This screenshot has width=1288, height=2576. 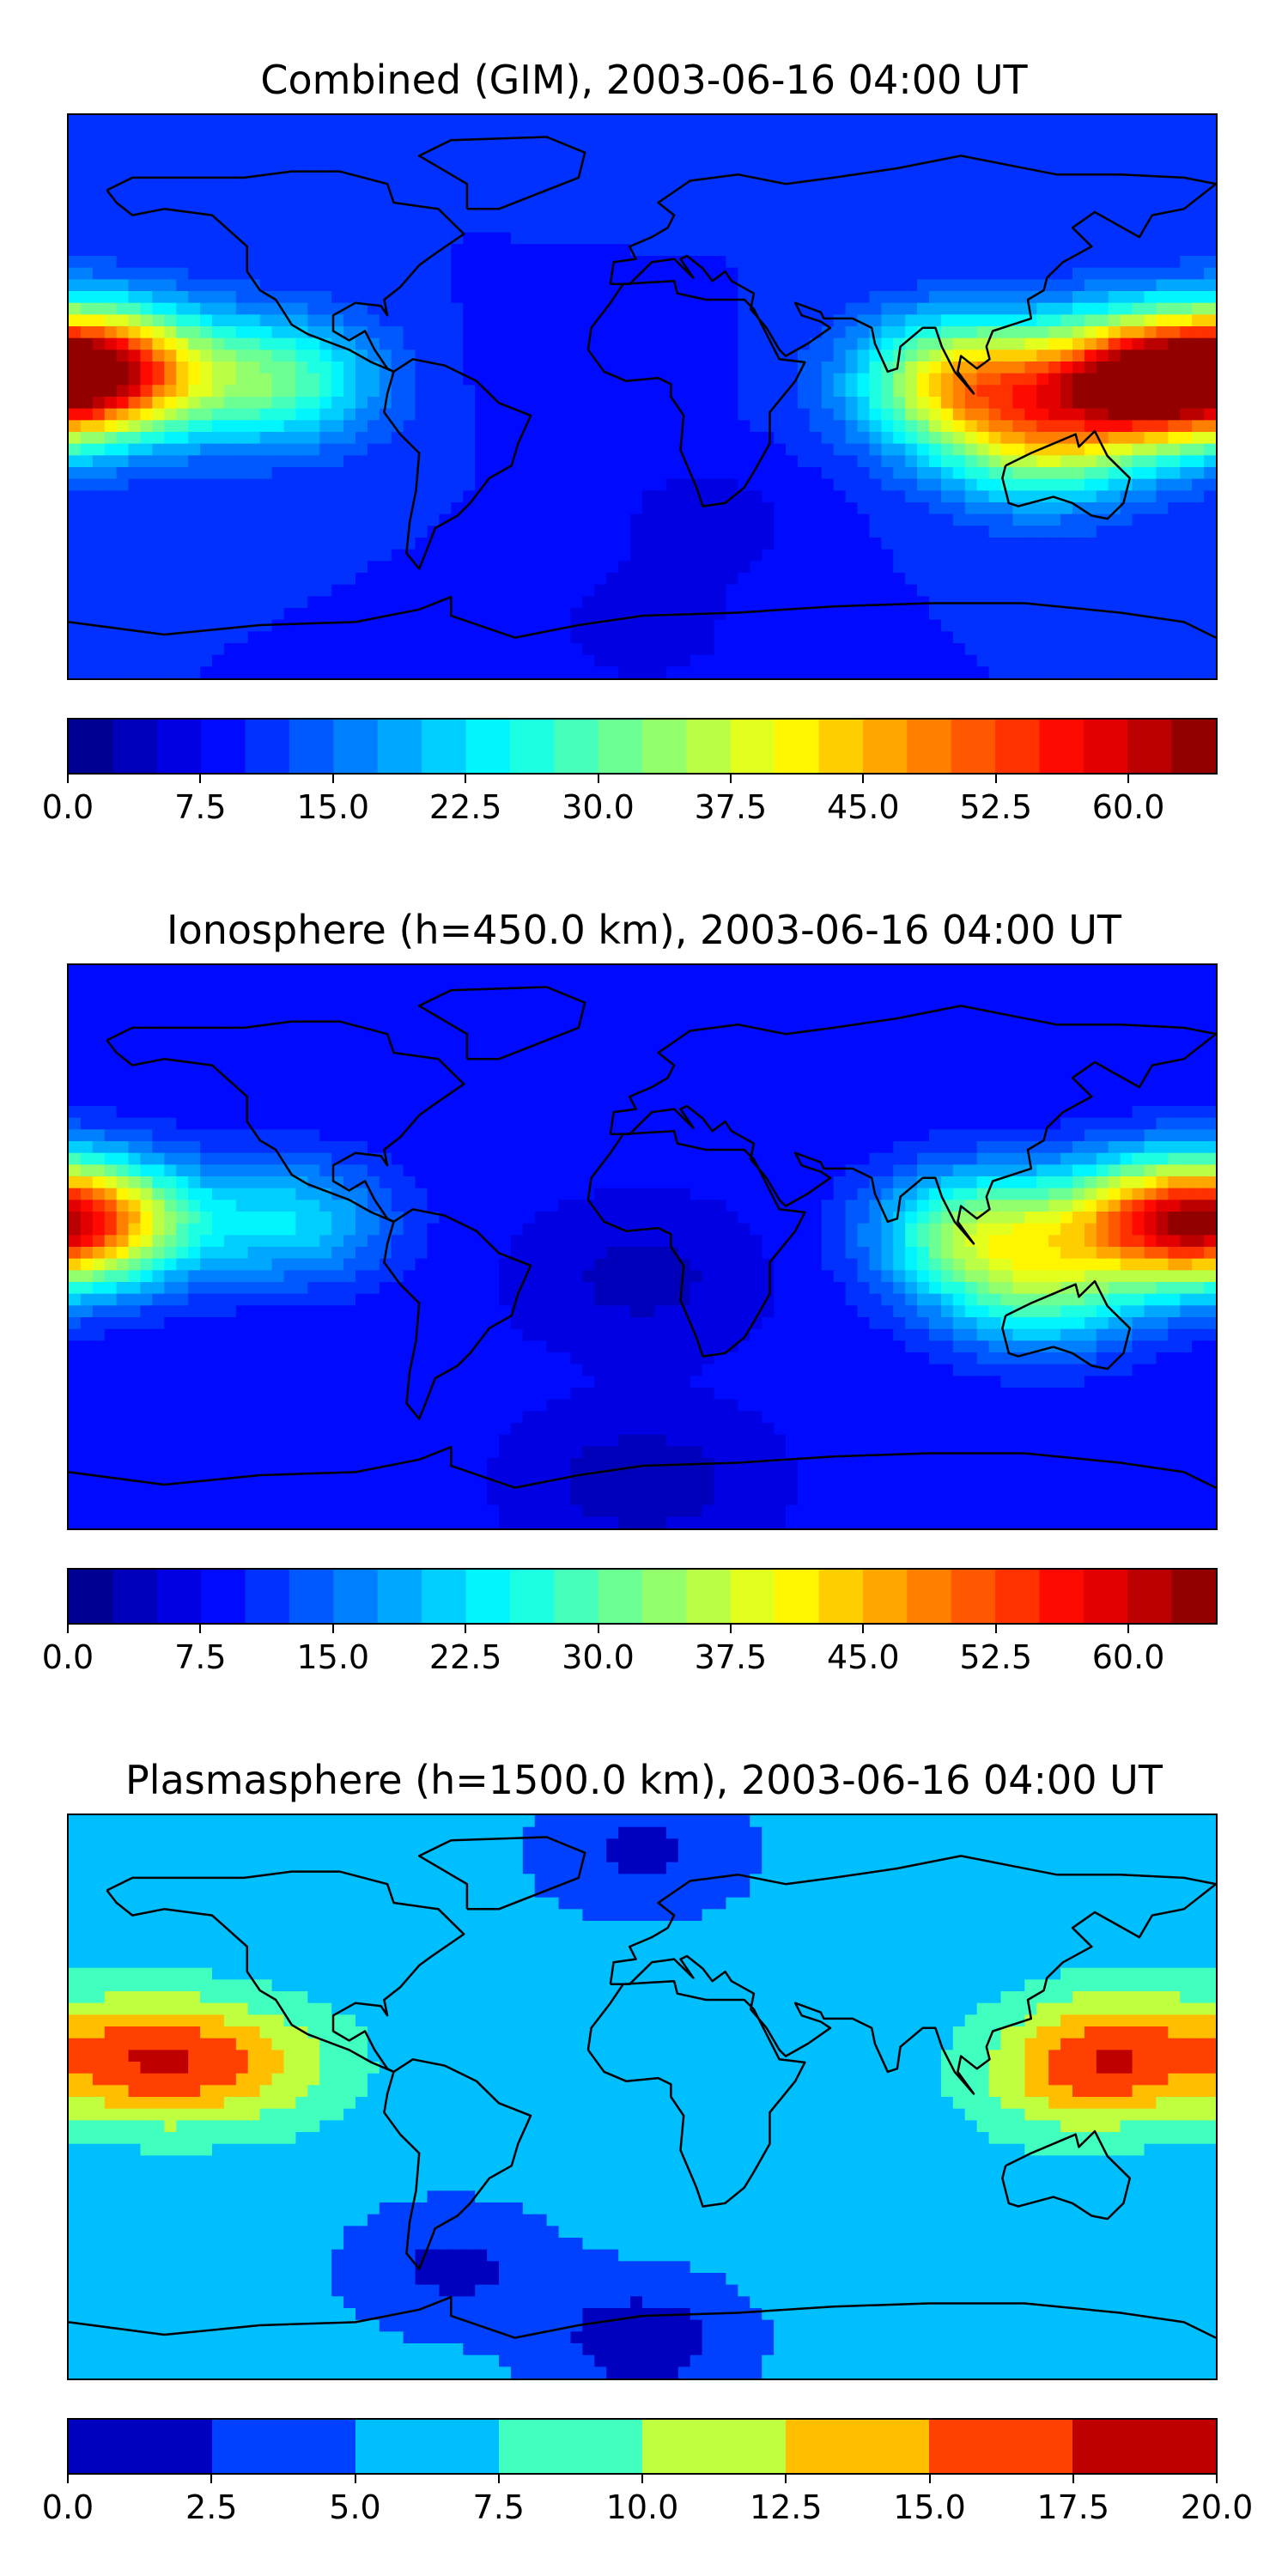 What do you see at coordinates (664, 746) in the screenshot?
I see `colorbar-swatch` at bounding box center [664, 746].